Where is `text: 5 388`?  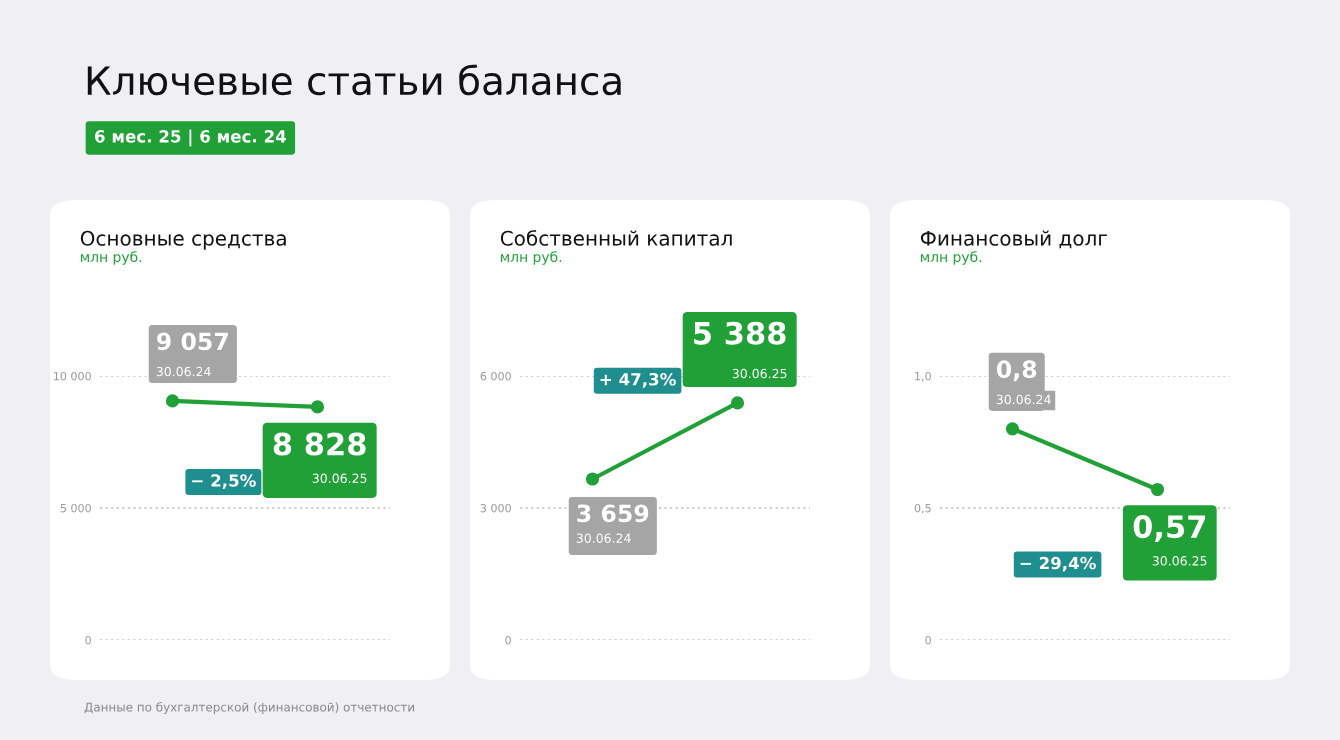
text: 5 388 is located at coordinates (740, 333).